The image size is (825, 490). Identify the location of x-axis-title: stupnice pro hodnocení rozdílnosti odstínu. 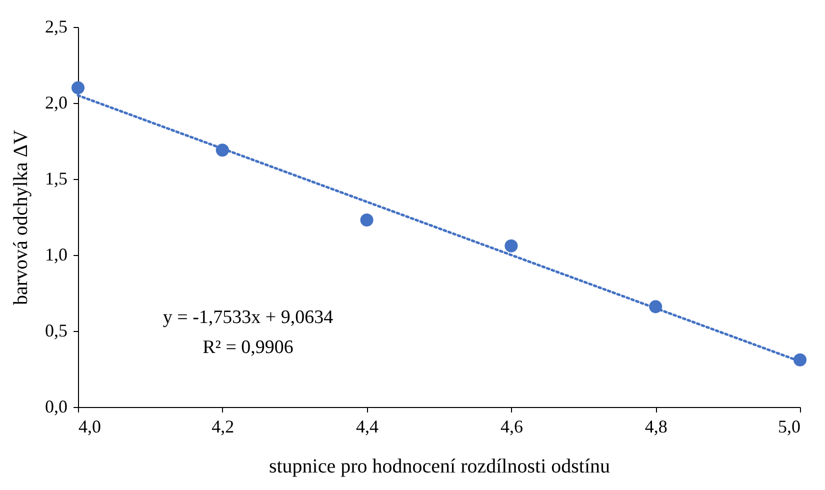
(439, 467).